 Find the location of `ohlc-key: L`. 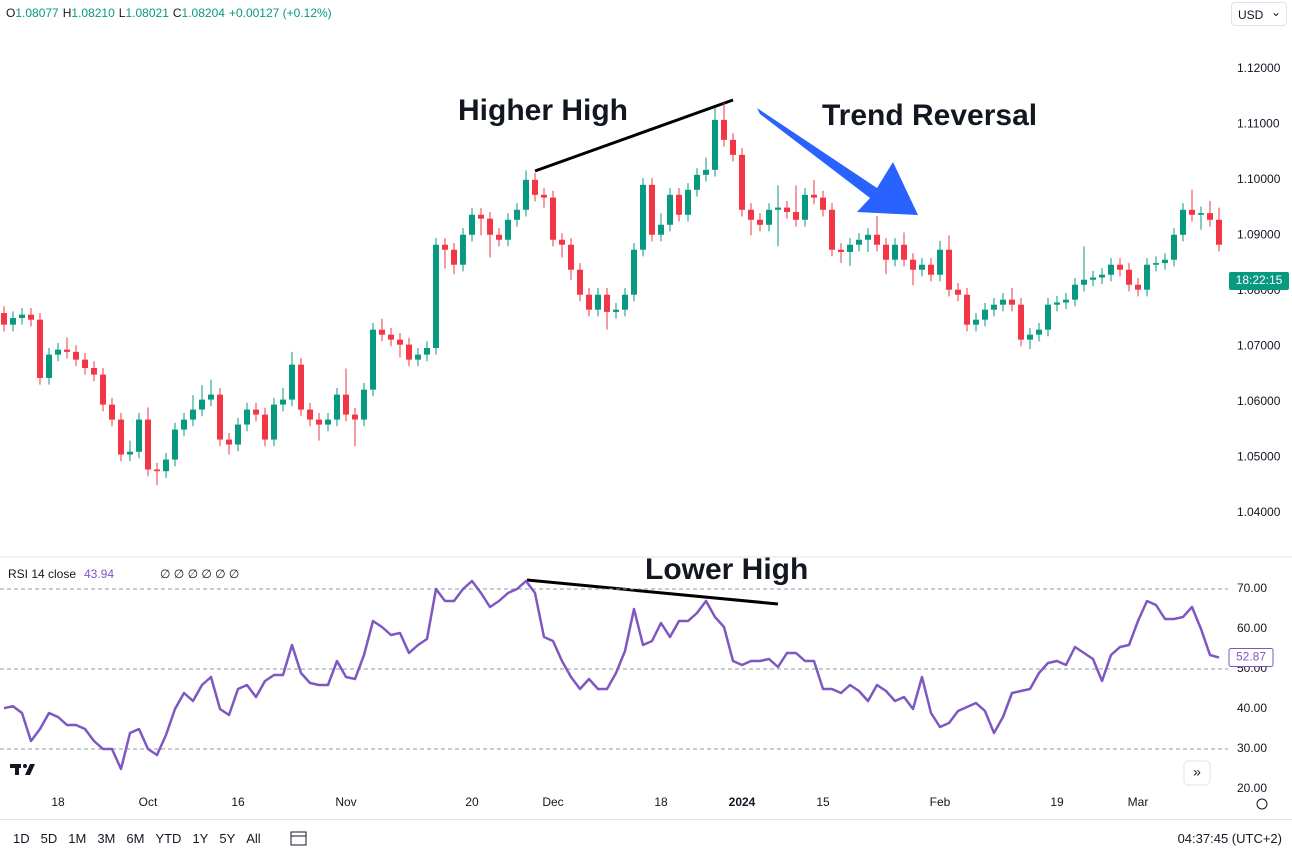

ohlc-key: L is located at coordinates (122, 13).